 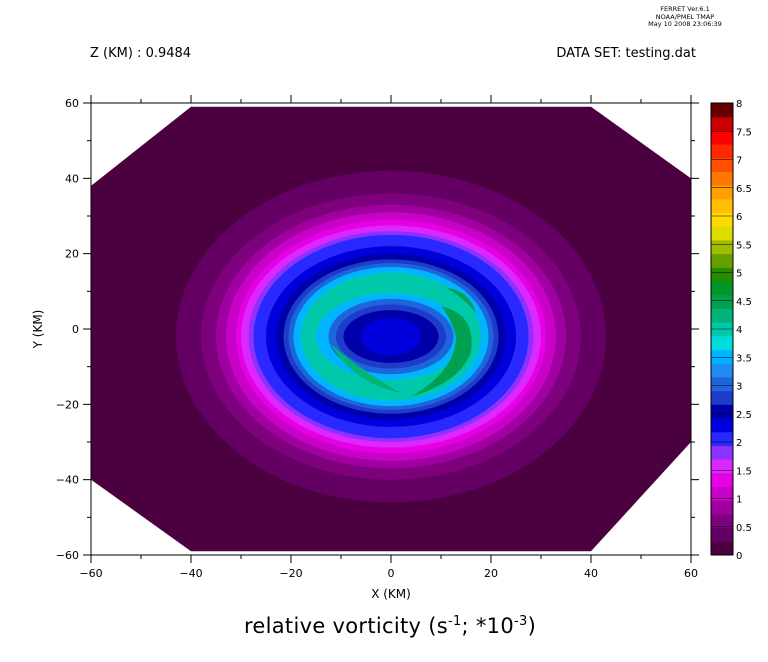 I want to click on stamp-line-1: FERRET Ver.6.1, so click(x=685, y=9).